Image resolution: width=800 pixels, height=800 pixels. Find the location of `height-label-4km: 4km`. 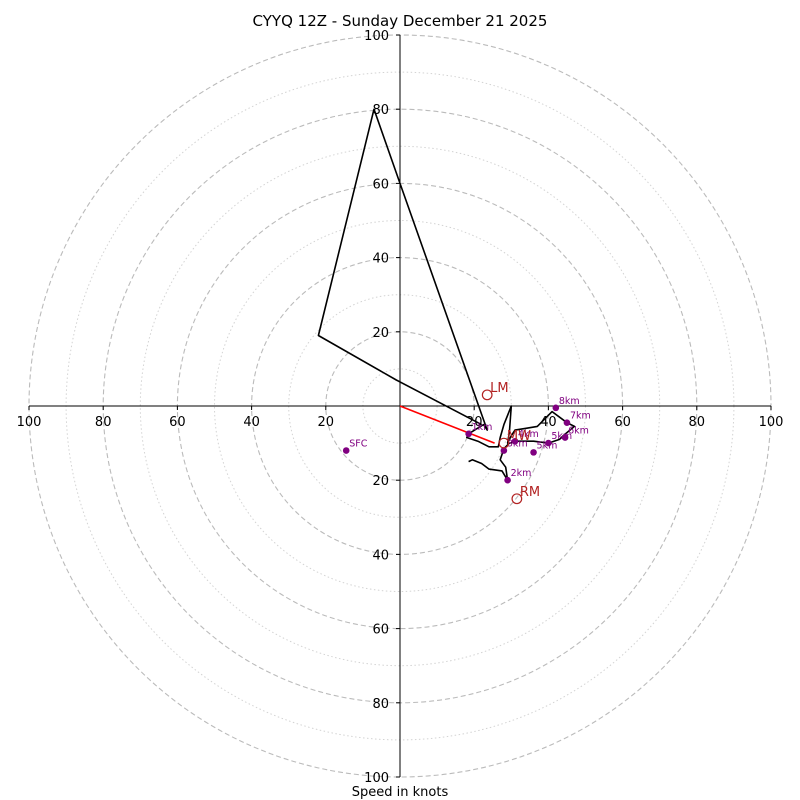

height-label-4km: 4km is located at coordinates (528, 434).